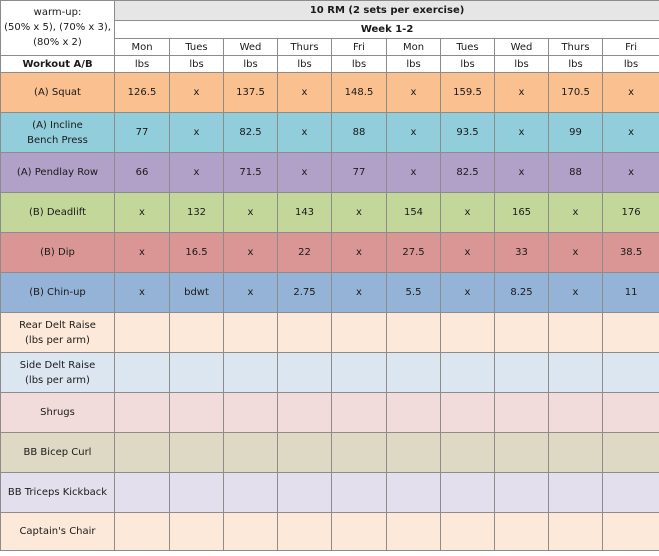 The image size is (659, 556). Describe the element at coordinates (142, 92) in the screenshot. I see `weight-cell: 126.5` at that location.